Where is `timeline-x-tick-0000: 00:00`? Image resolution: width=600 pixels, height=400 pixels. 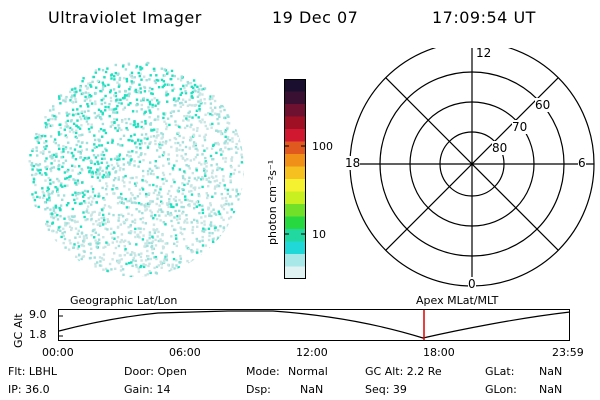 timeline-x-tick-0000: 00:00 is located at coordinates (58, 352).